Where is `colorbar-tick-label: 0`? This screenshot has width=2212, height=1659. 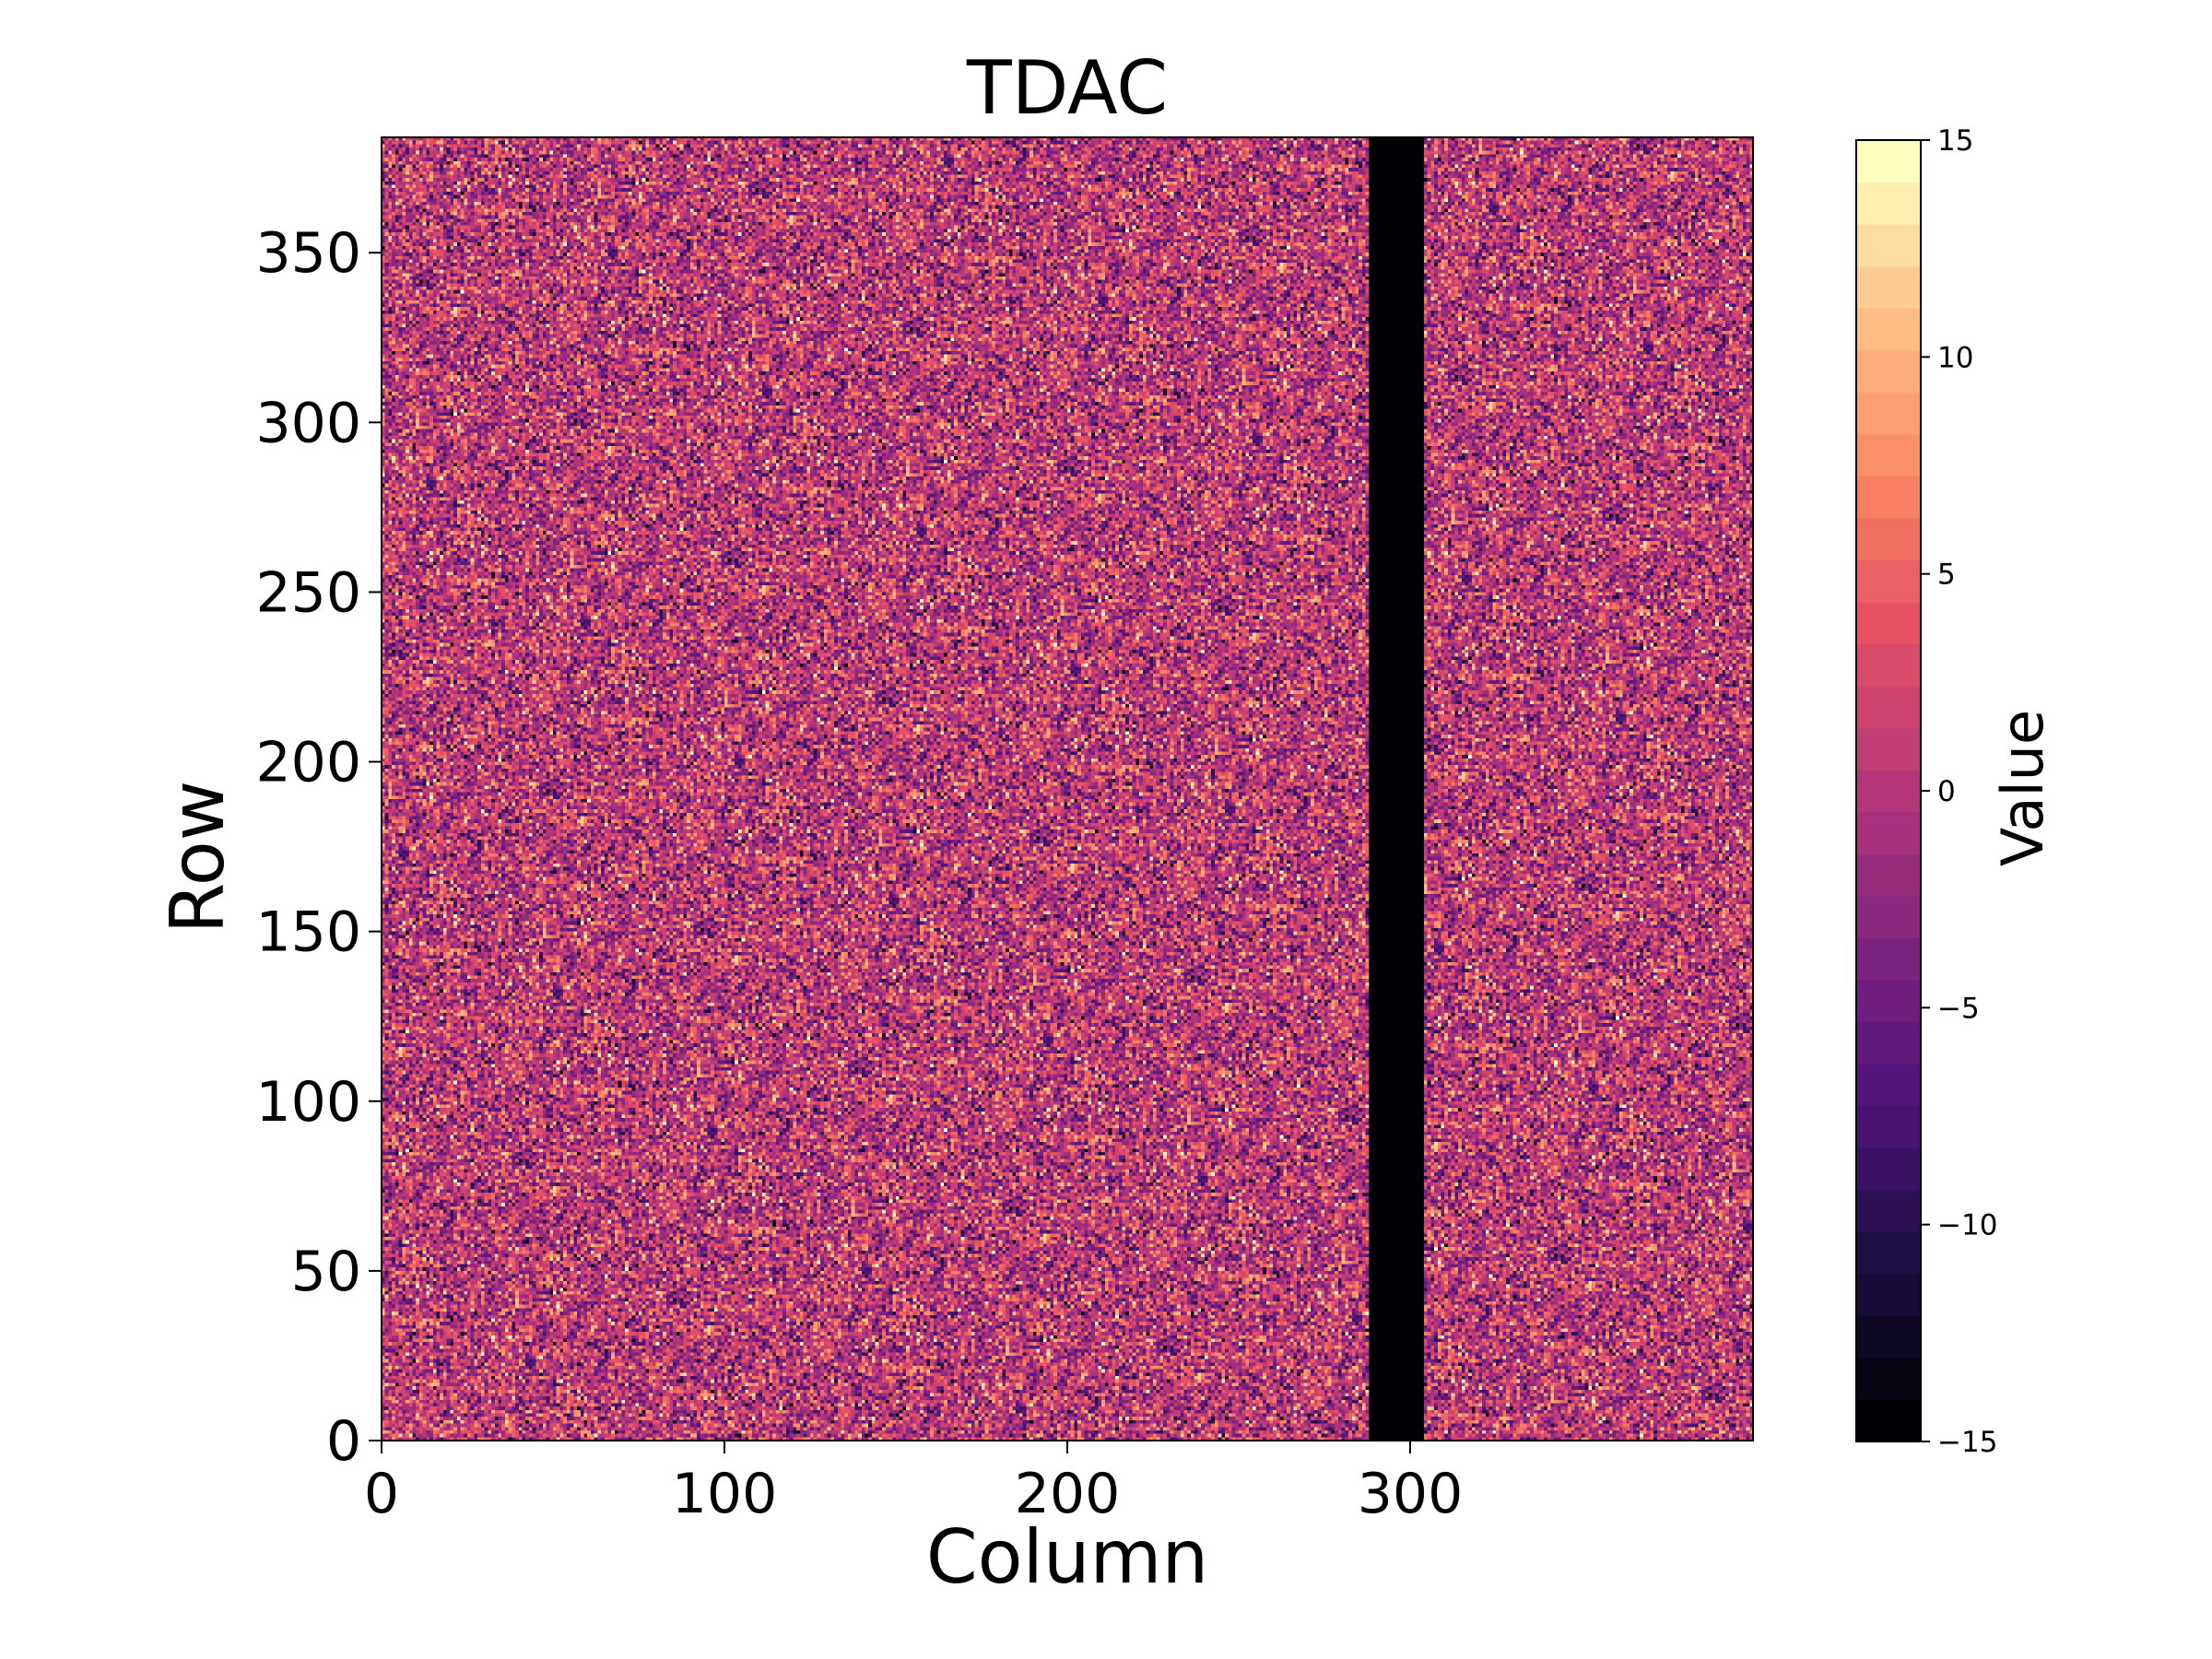 colorbar-tick-label: 0 is located at coordinates (1946, 791).